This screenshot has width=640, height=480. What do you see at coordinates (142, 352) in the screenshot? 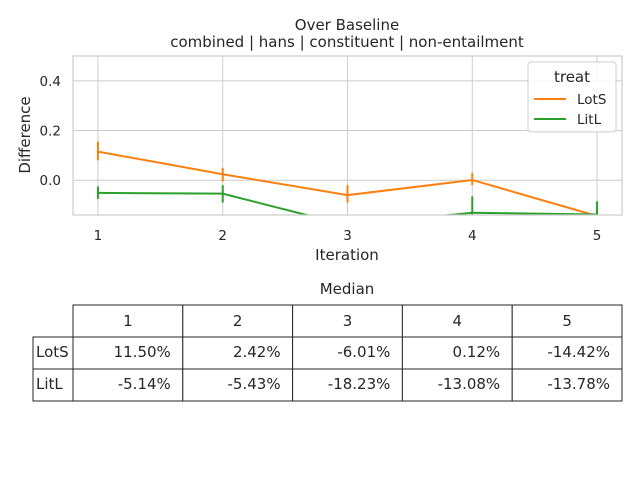
I see `table-cell-value: 11.50%` at bounding box center [142, 352].